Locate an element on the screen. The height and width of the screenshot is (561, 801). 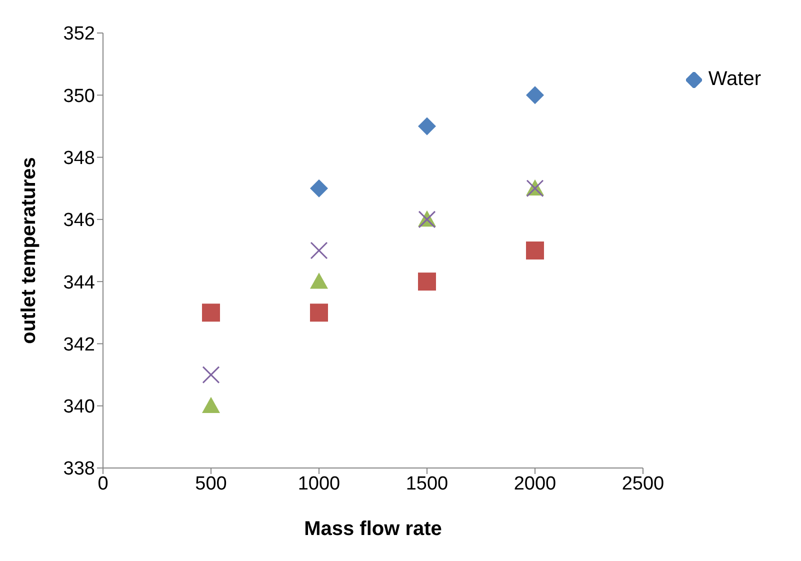
y-tick-label: 340 is located at coordinates (79, 407).